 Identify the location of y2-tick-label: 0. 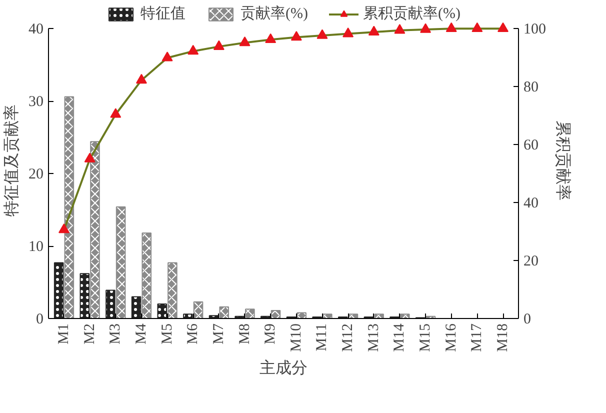
(527, 320).